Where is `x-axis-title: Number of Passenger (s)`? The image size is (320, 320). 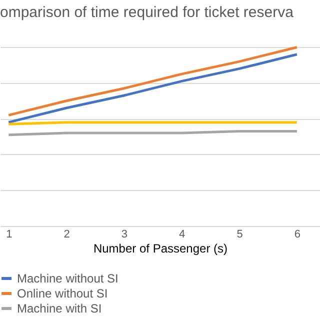 x-axis-title: Number of Passenger (s) is located at coordinates (160, 249).